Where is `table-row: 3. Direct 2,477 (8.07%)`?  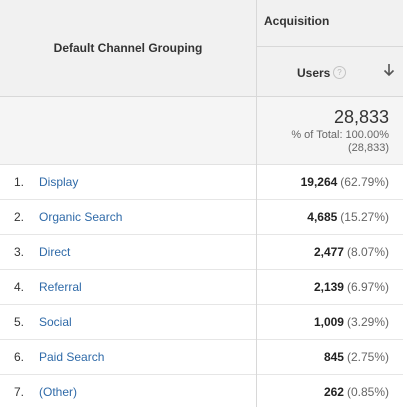
table-row: 3. Direct 2,477 (8.07%) is located at coordinates (201, 252).